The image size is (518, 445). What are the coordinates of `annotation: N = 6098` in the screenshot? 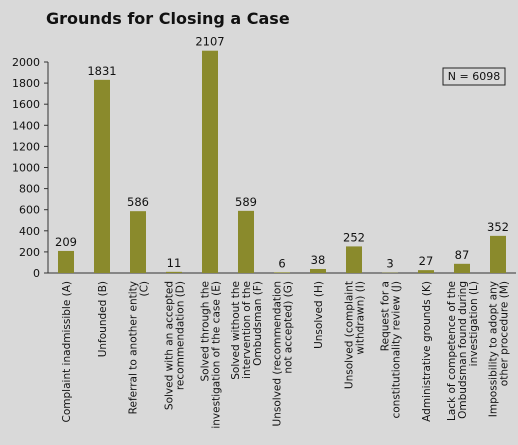 It's located at (474, 76).